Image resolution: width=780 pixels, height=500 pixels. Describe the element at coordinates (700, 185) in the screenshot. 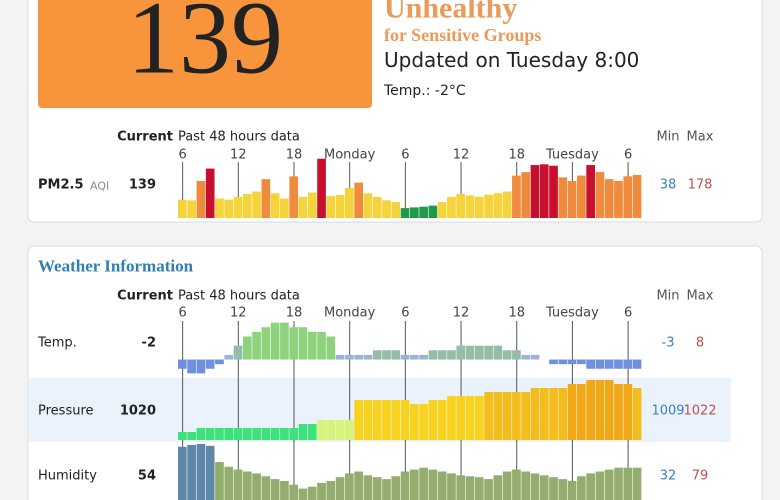

I see `row-max: 178` at that location.